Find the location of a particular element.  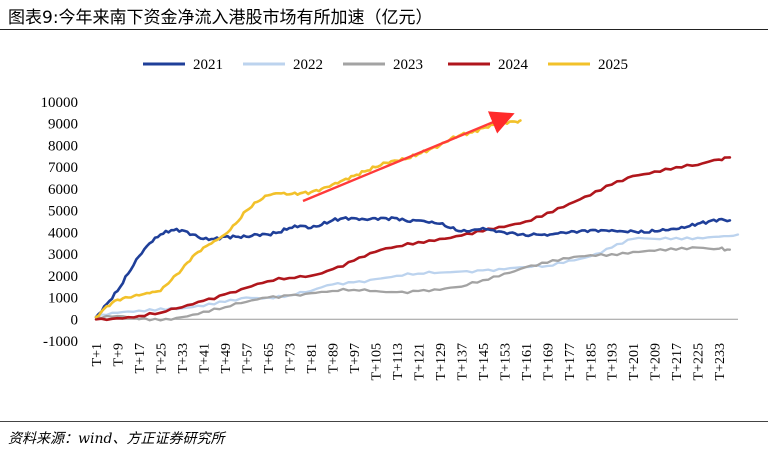

x-tick-label: T+169 is located at coordinates (548, 361).